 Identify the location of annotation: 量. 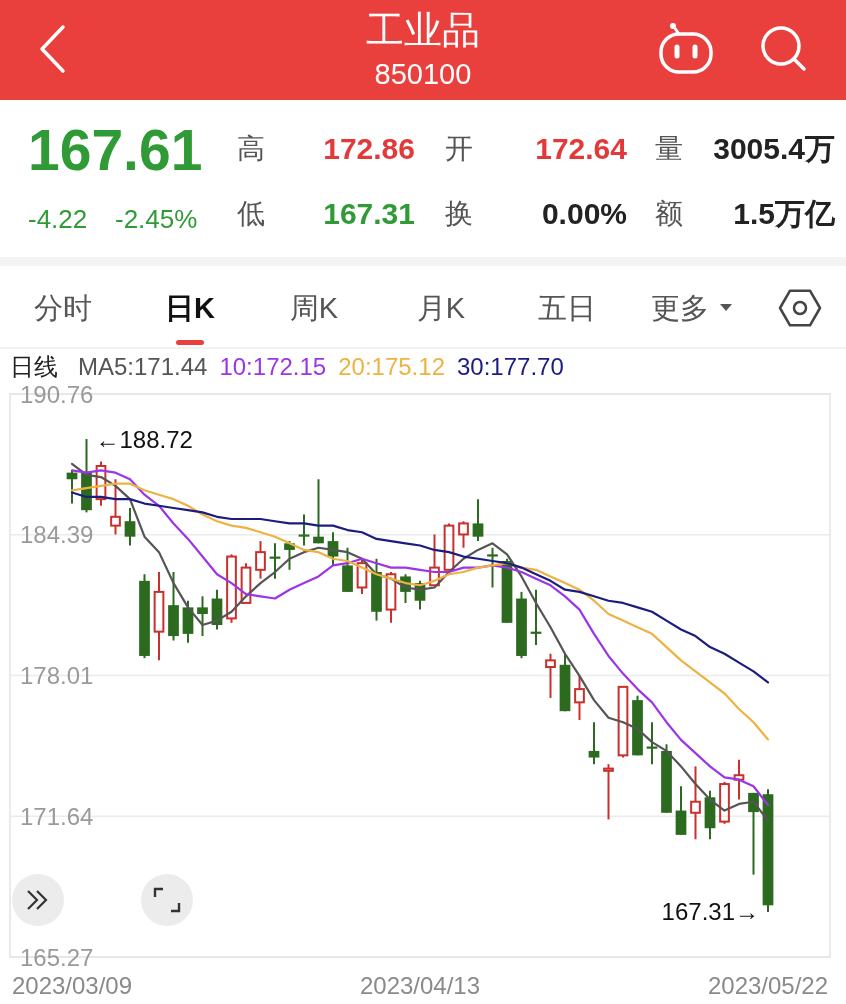
(669, 148).